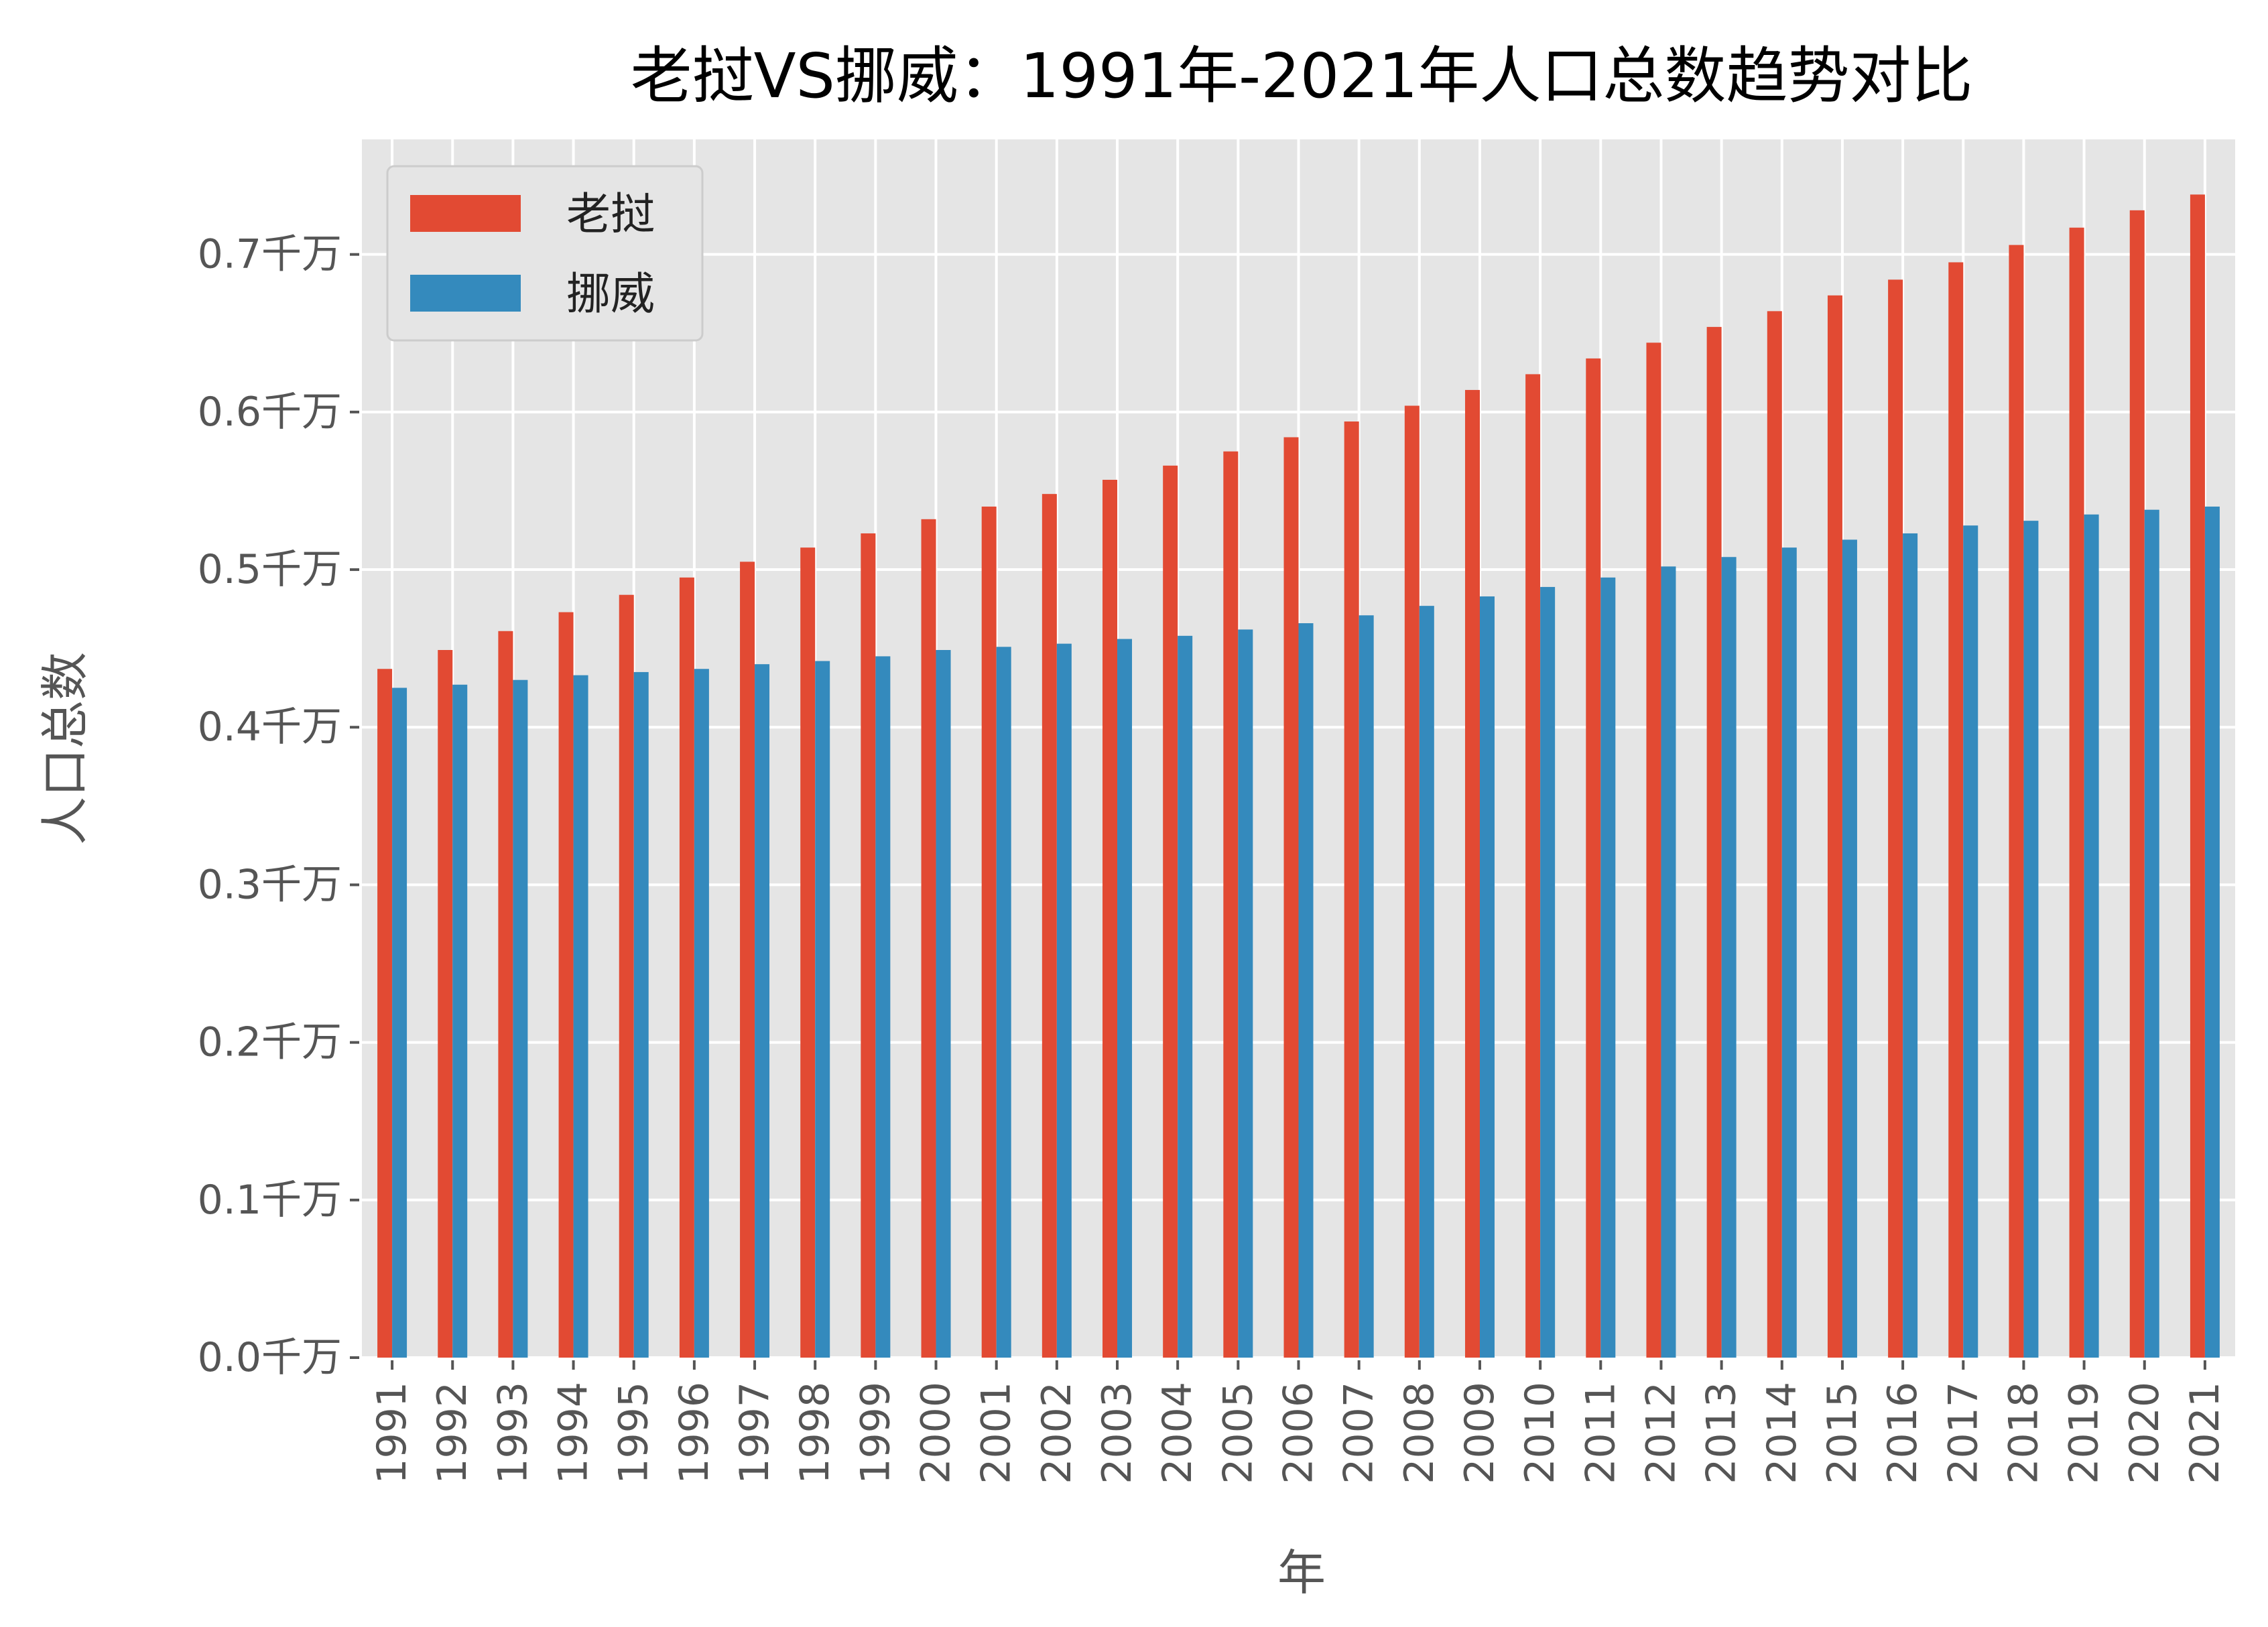 The width and height of the screenshot is (2268, 1627). What do you see at coordinates (1360, 1433) in the screenshot?
I see `x-tick-label: 2007` at bounding box center [1360, 1433].